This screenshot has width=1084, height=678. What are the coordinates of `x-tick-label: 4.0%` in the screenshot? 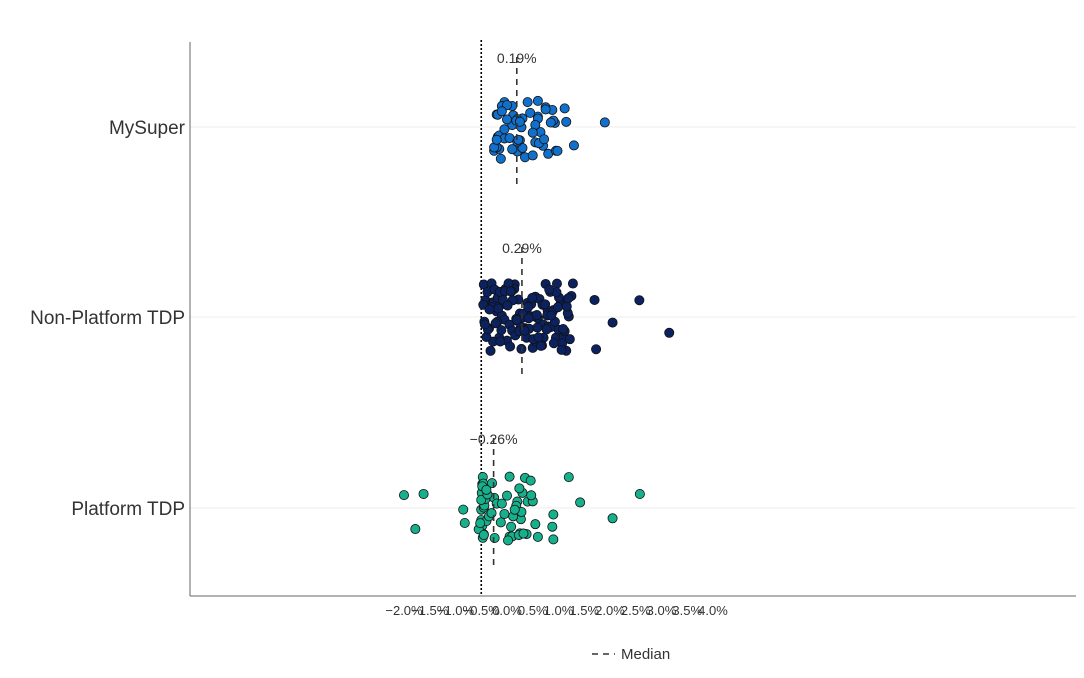 It's located at (713, 610).